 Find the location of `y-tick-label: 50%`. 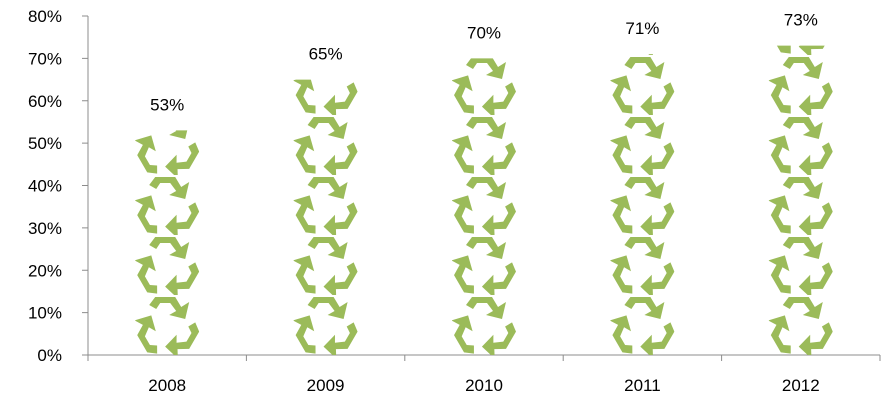

y-tick-label: 50% is located at coordinates (45, 143).